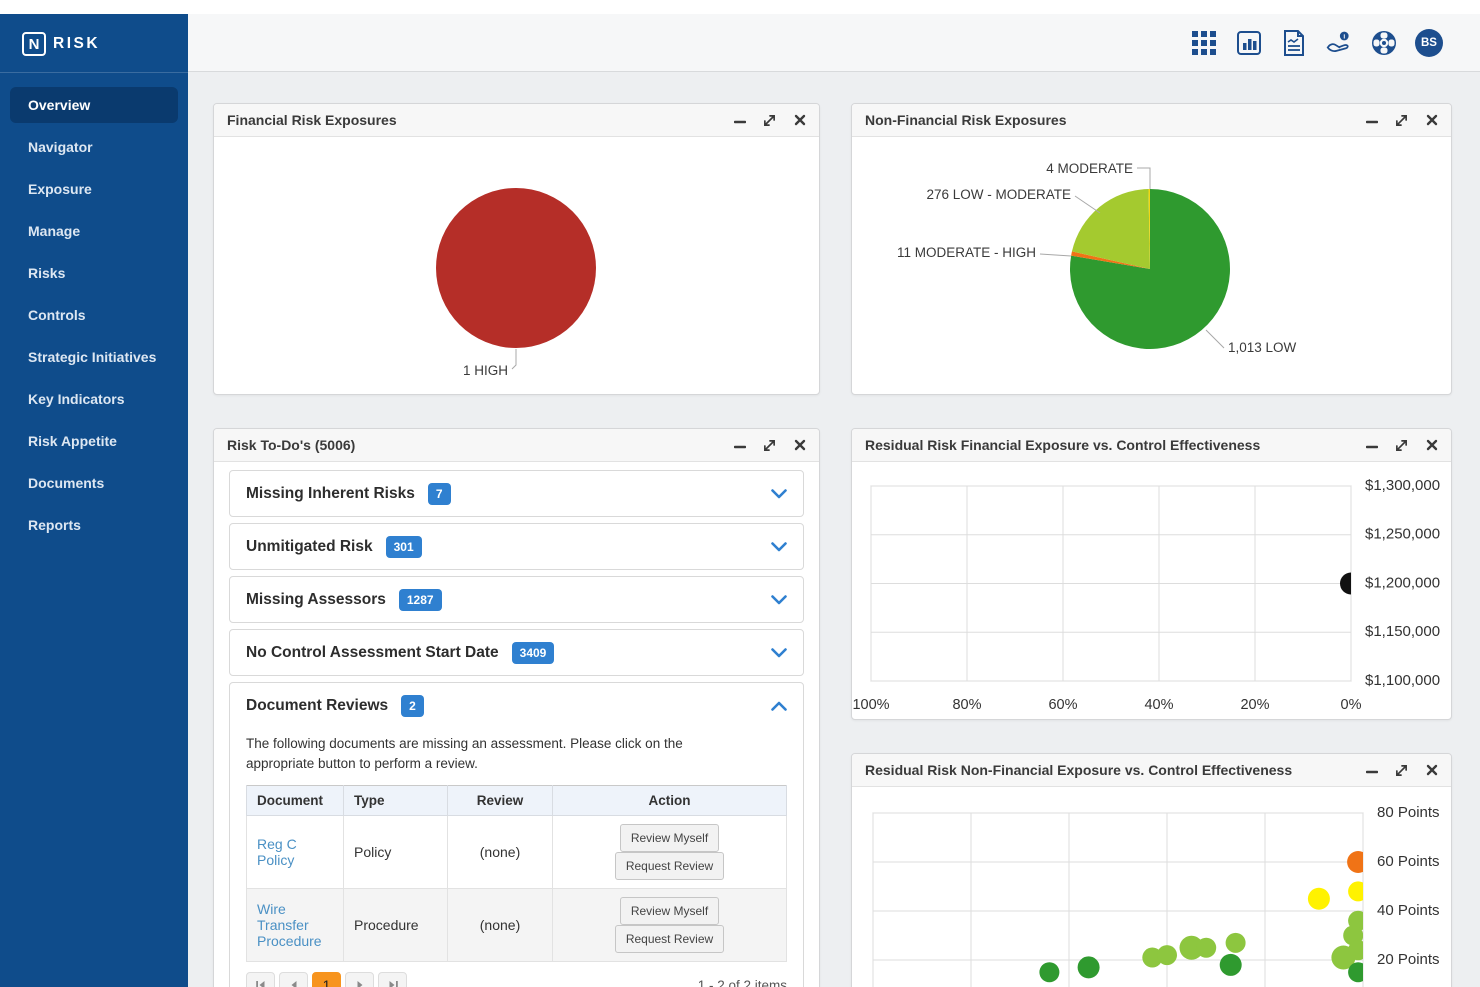 The width and height of the screenshot is (1480, 987). Describe the element at coordinates (289, 924) in the screenshot. I see `document-link: Wire Transfer Procedure` at that location.